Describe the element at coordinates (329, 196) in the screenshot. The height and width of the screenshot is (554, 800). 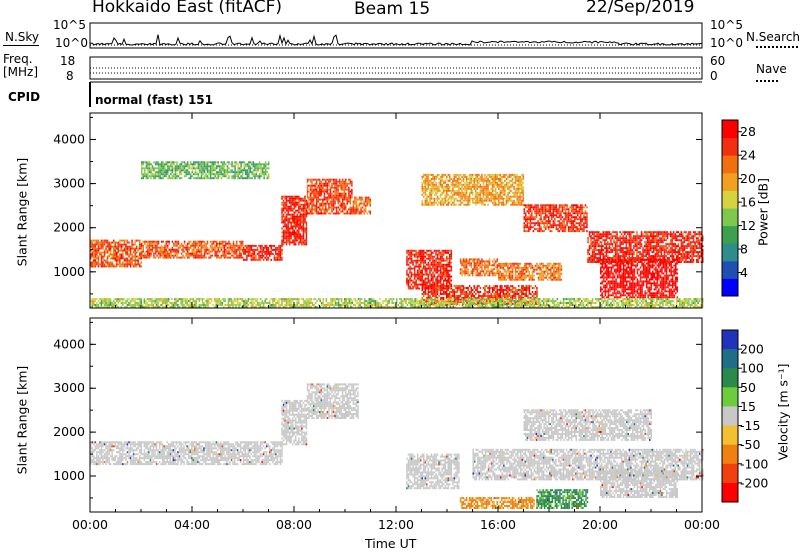
I see `power-band` at that location.